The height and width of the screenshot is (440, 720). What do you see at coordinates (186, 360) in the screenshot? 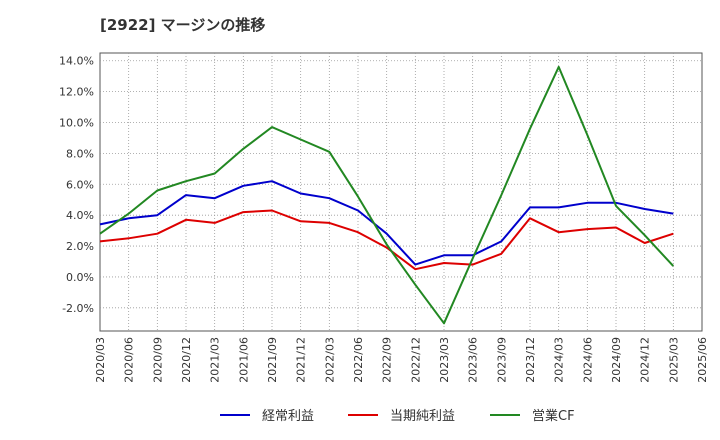
I see `x-tick-label: 2020/12` at bounding box center [186, 360].